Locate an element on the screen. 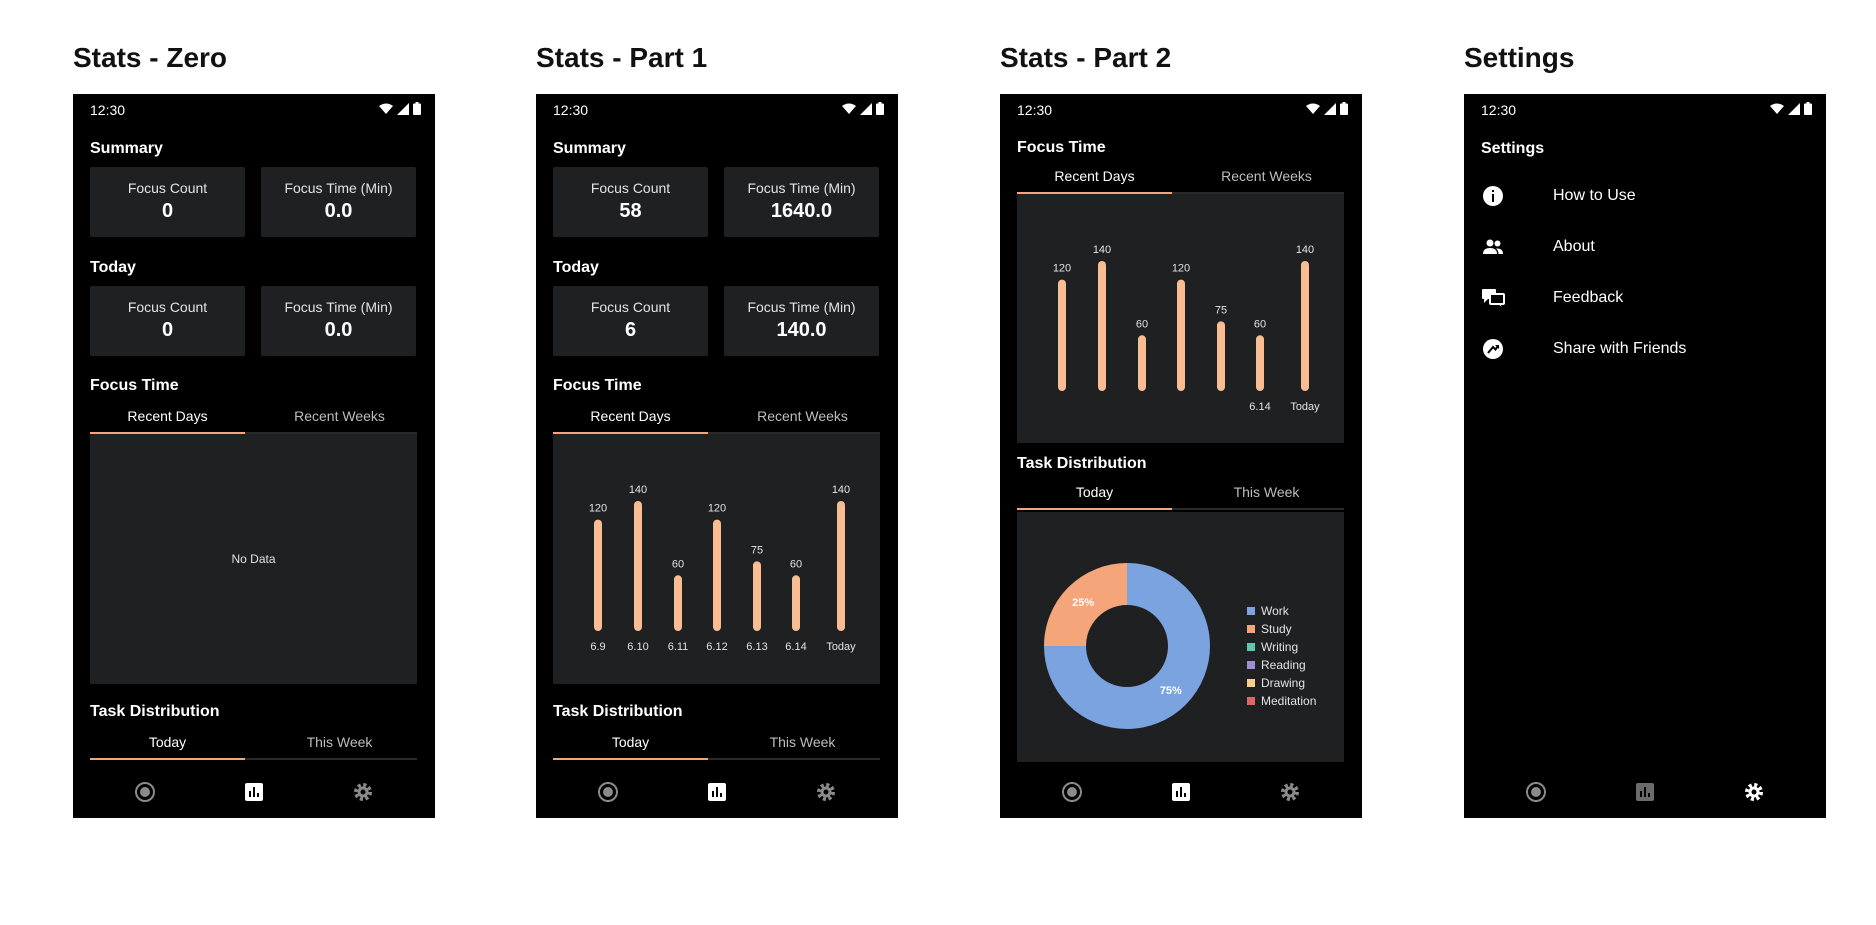  menu-item-label: Feedback is located at coordinates (1588, 297).